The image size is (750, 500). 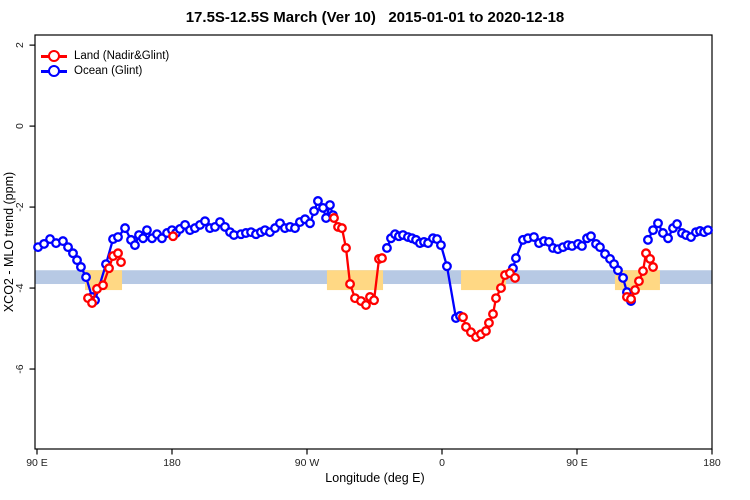 I want to click on y-tick-label: -6, so click(x=20, y=368).